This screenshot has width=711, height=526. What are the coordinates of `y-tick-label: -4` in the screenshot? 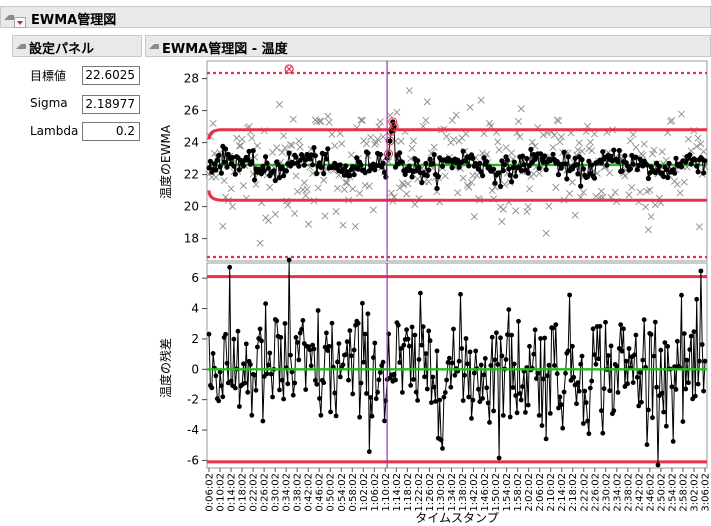 It's located at (193, 430).